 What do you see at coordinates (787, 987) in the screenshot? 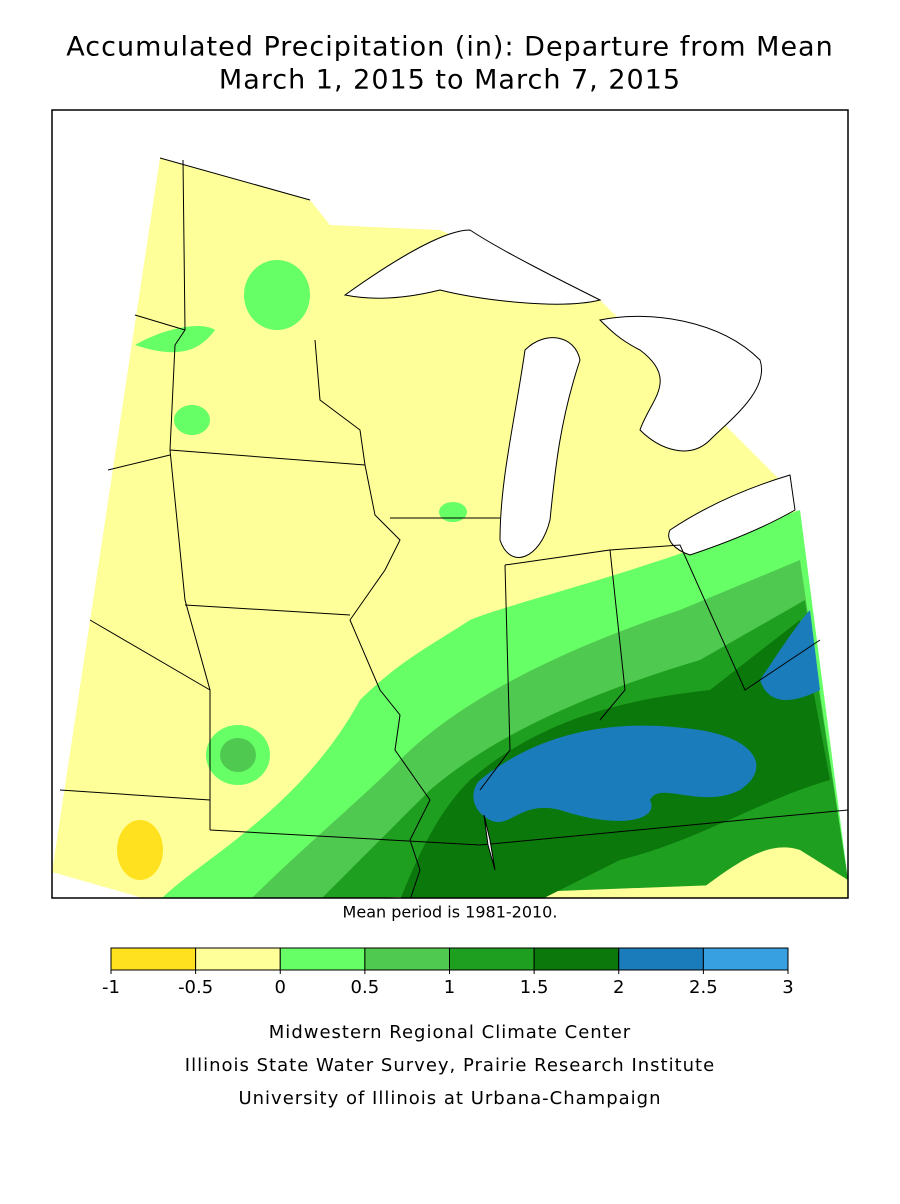
I see `colorbar-tick-label: 3` at bounding box center [787, 987].